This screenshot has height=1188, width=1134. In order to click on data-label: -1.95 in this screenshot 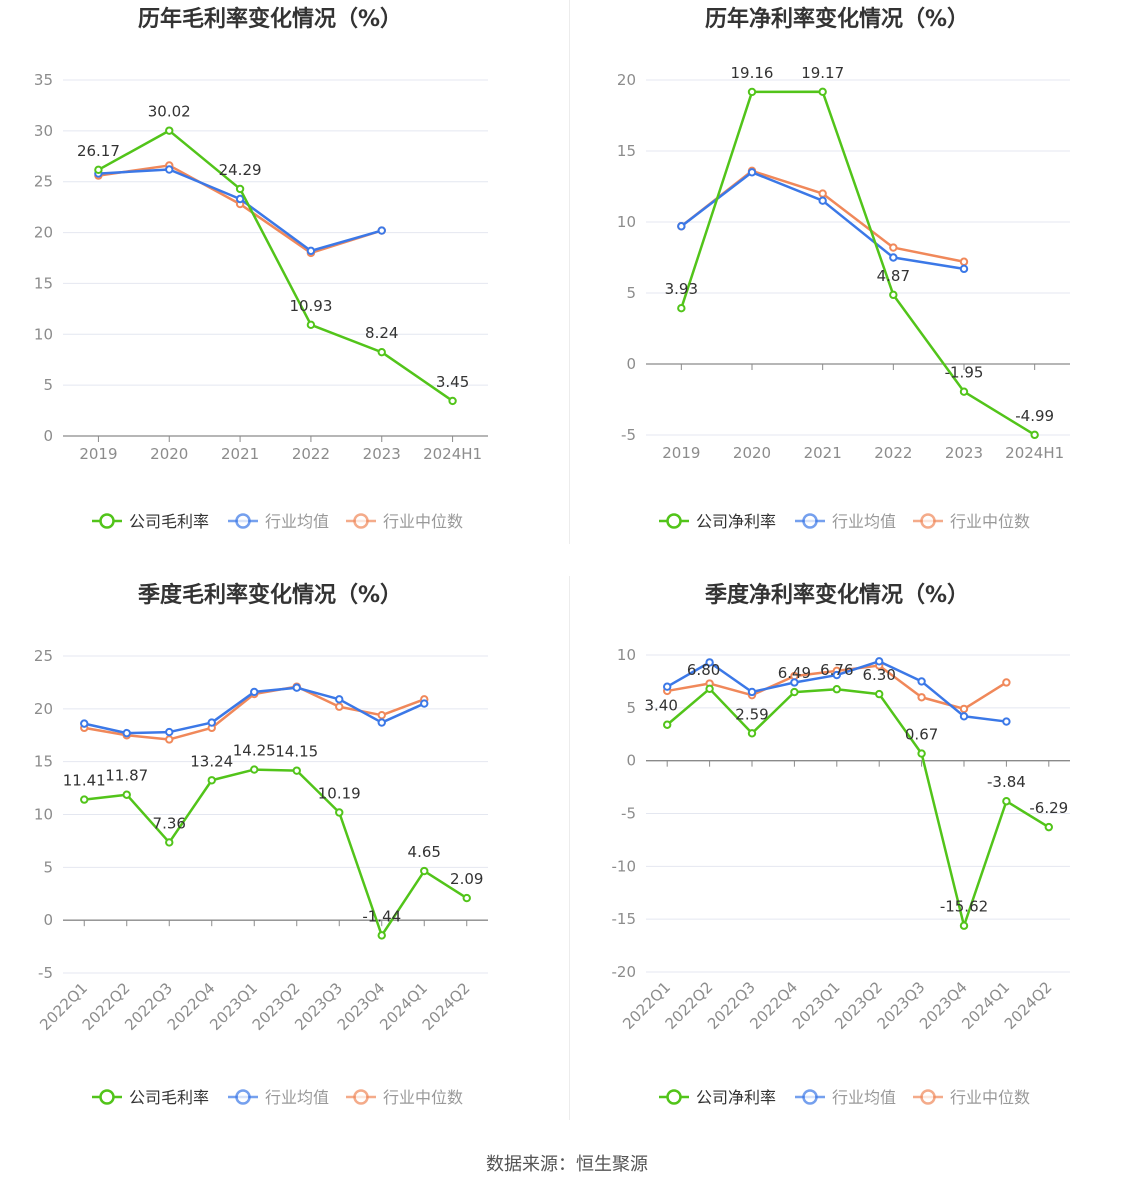, I will do `click(964, 373)`.